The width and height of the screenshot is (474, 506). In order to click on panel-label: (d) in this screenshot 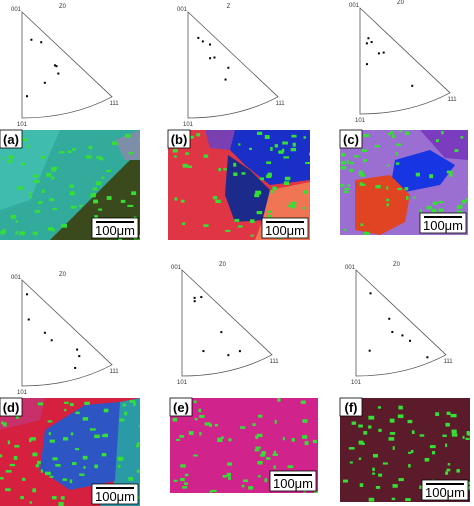, I will do `click(11, 407)`.